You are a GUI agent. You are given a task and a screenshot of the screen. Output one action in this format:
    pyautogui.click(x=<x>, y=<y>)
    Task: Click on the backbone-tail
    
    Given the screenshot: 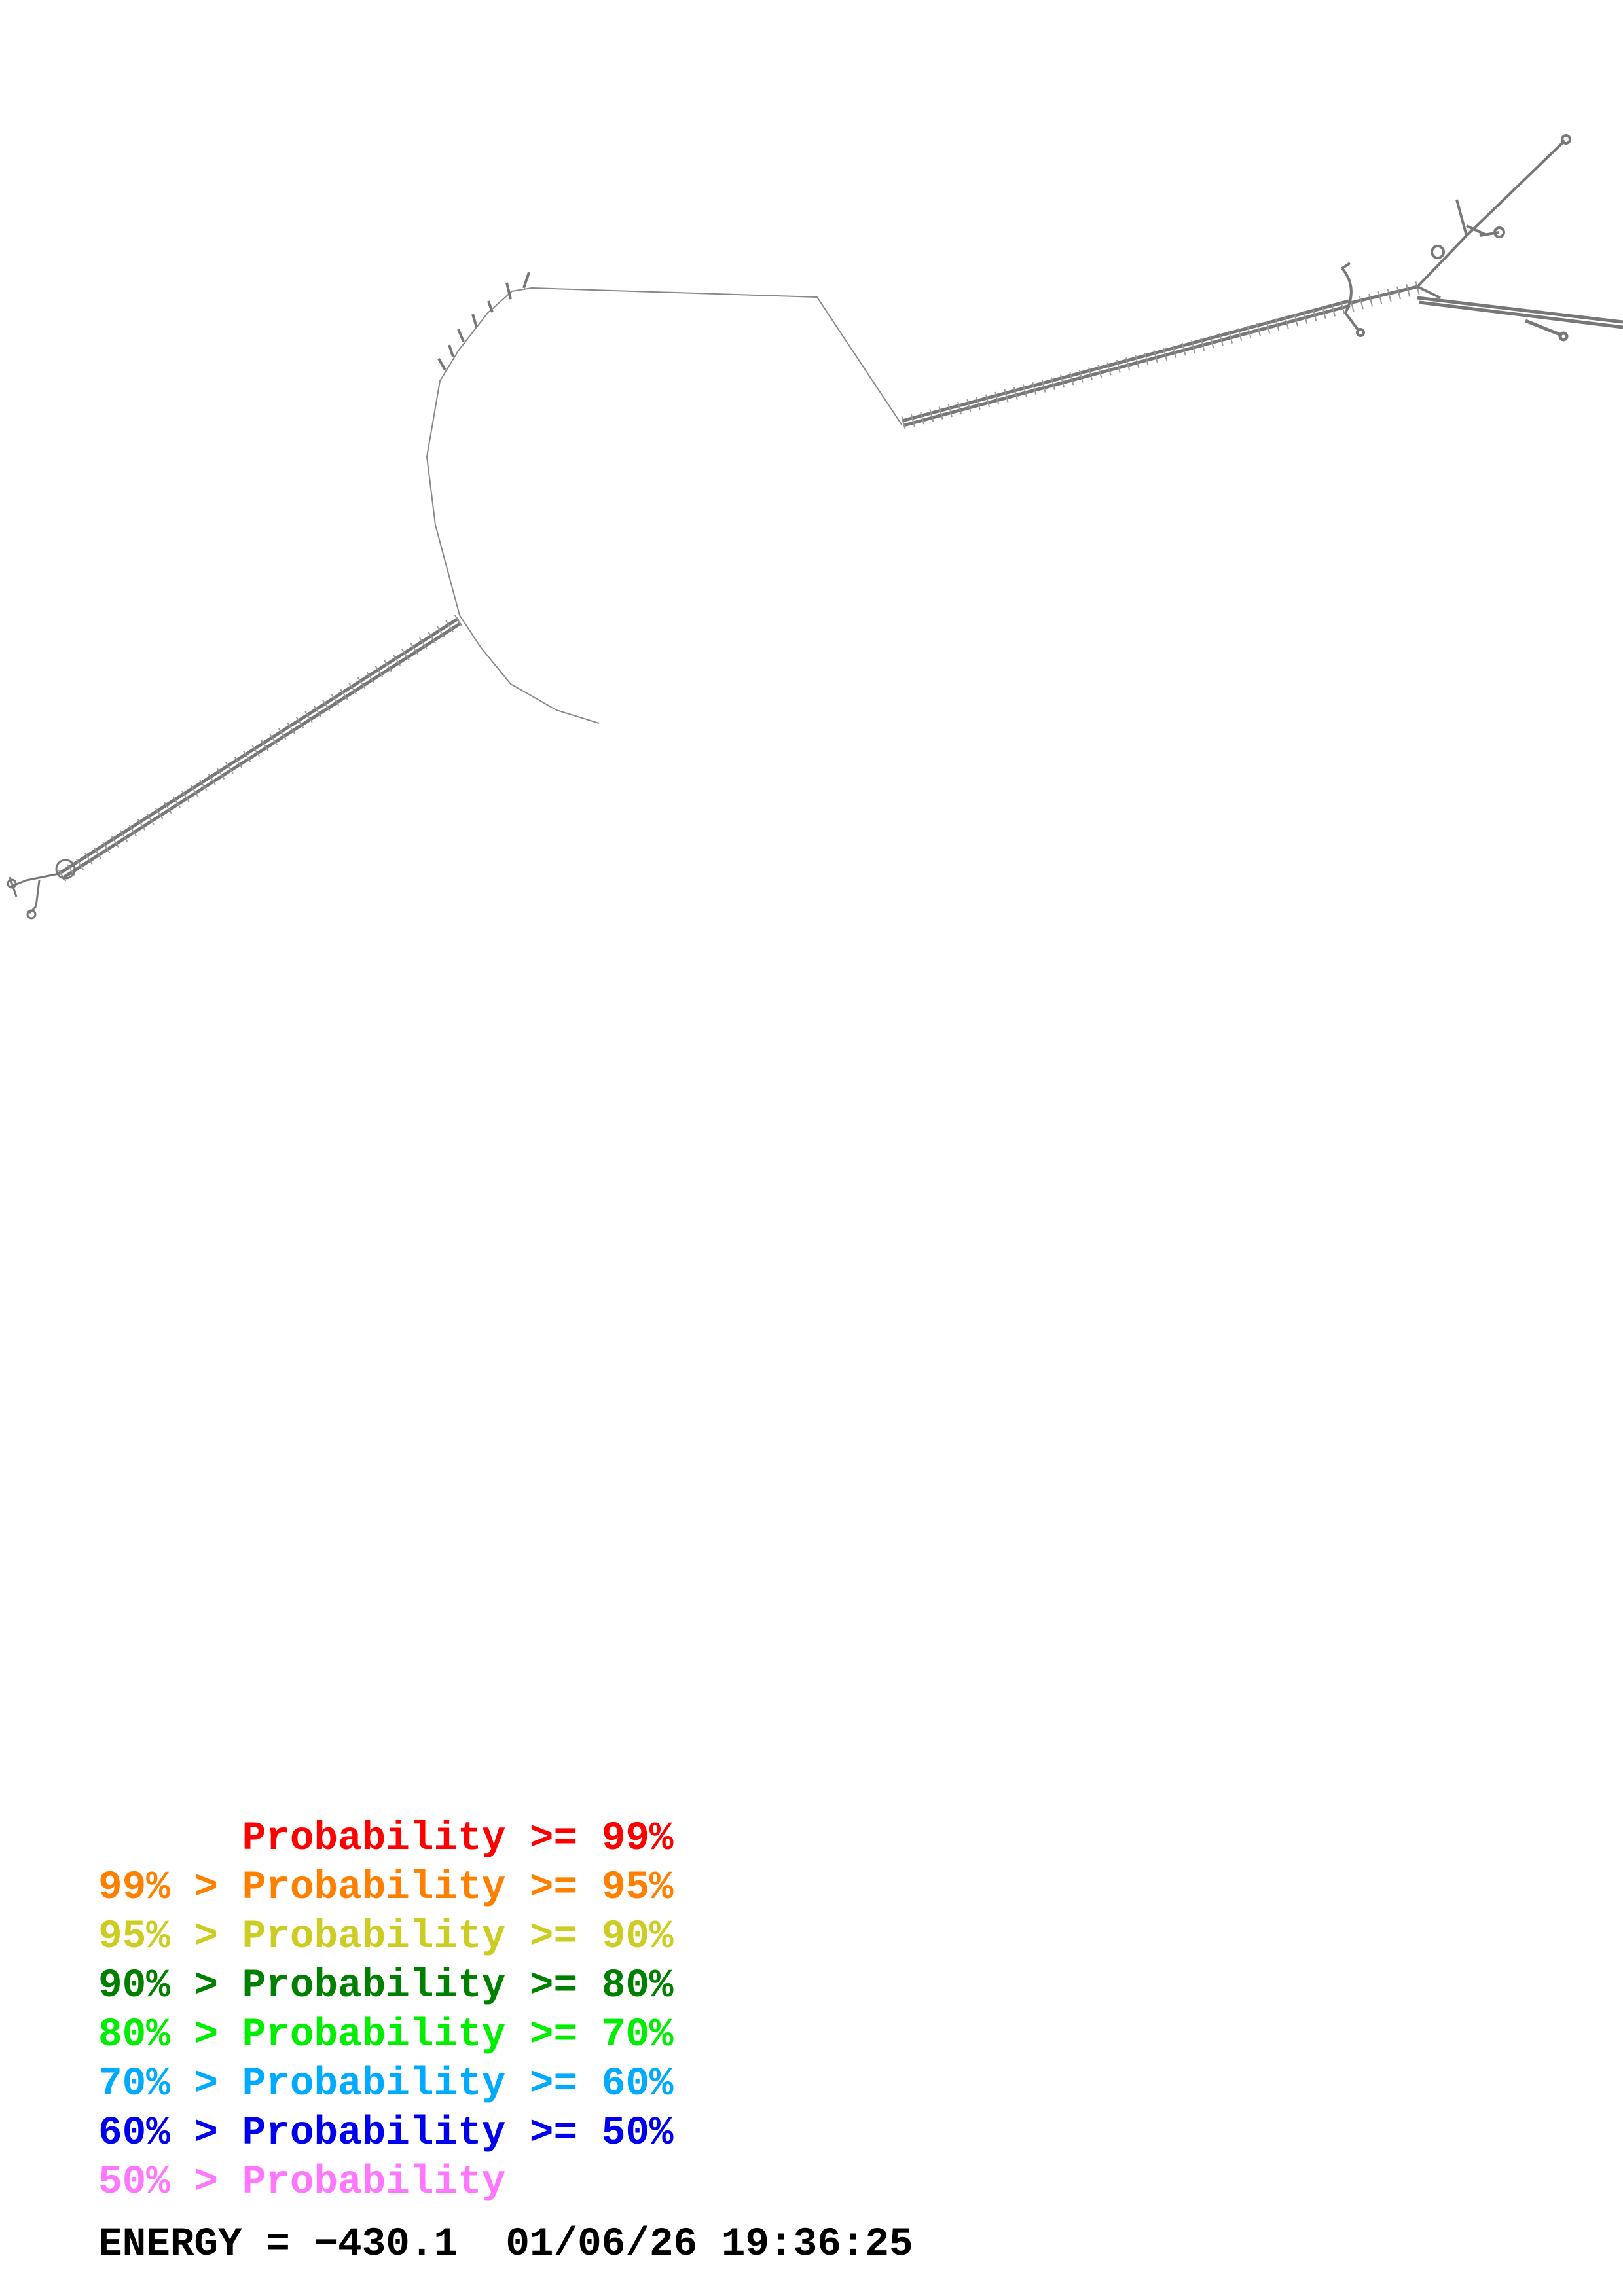 What is the action you would take?
    pyautogui.click(x=529, y=669)
    